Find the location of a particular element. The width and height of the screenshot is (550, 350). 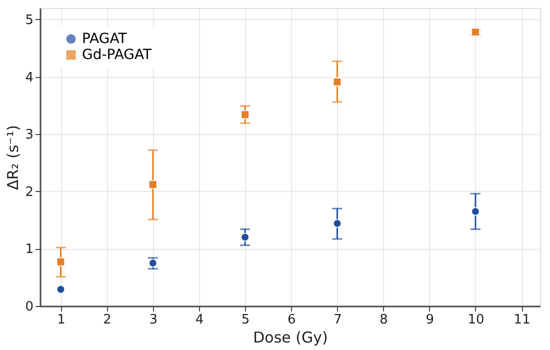

x-tick-label: 8 is located at coordinates (384, 320).